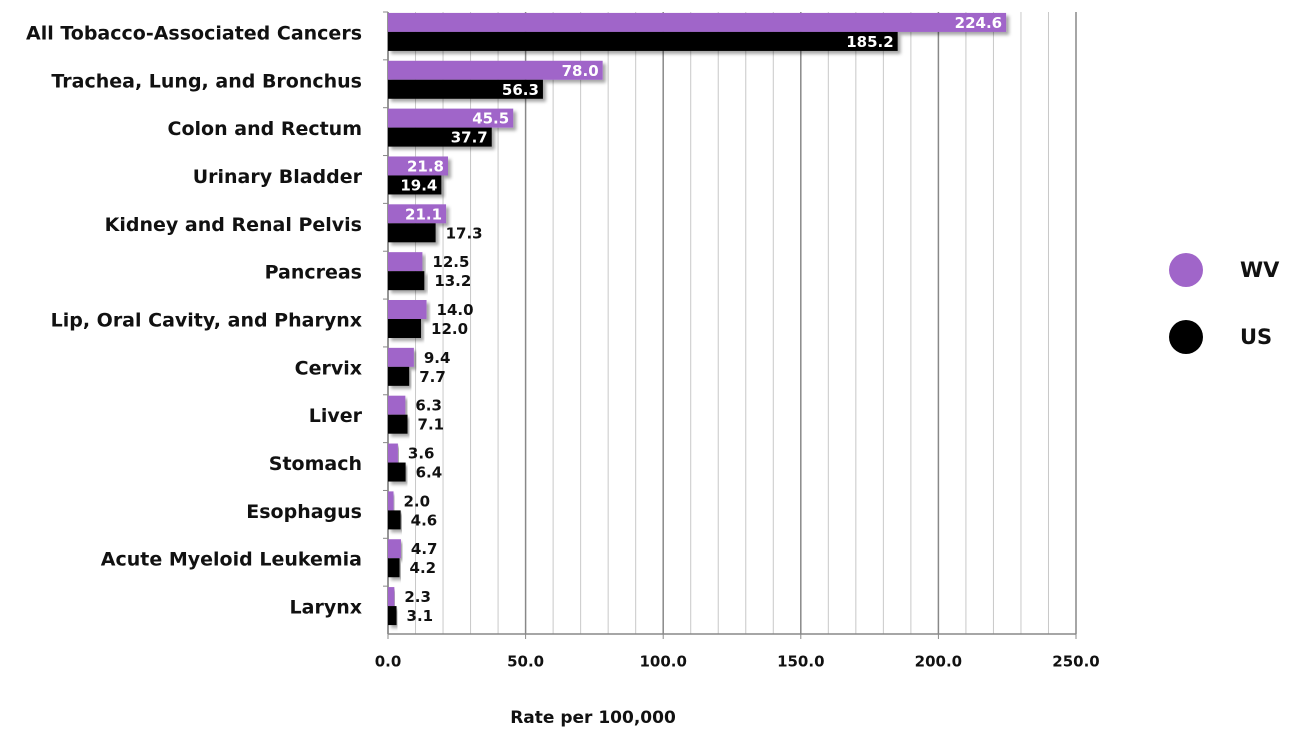 This screenshot has width=1291, height=731. I want to click on x-tick-label: 50.0, so click(525, 662).